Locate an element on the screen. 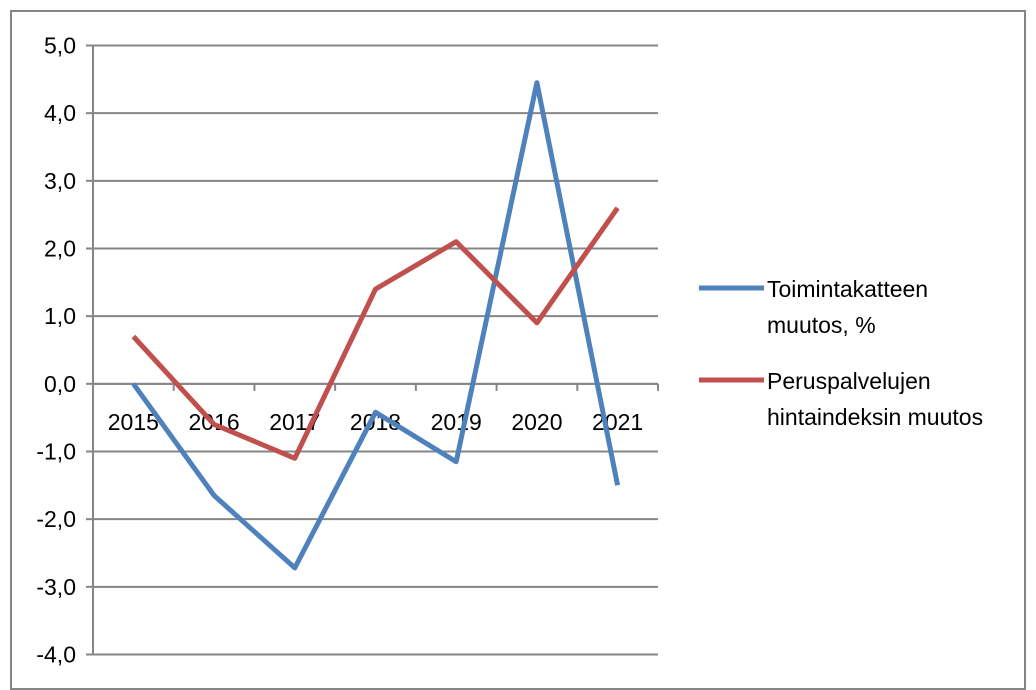 The width and height of the screenshot is (1036, 690). y-tick-label: -4,0 is located at coordinates (56, 655).